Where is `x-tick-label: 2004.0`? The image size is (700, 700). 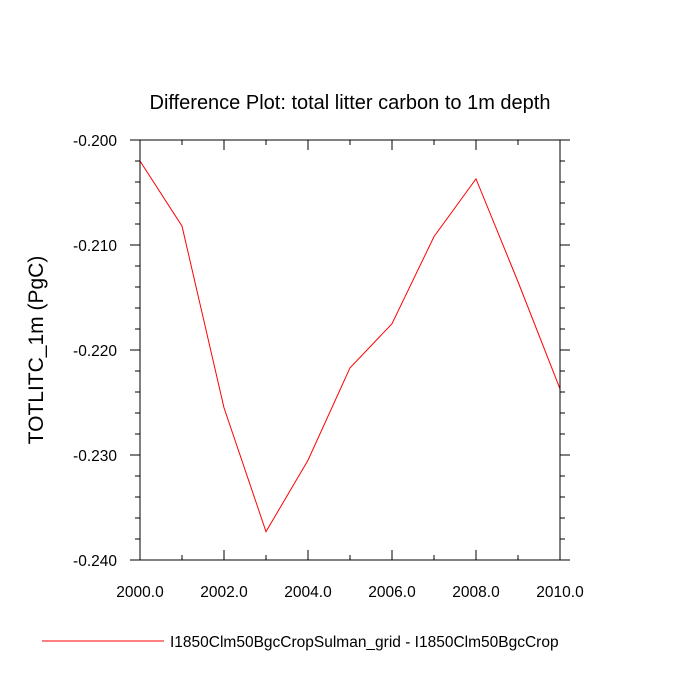 x-tick-label: 2004.0 is located at coordinates (308, 592).